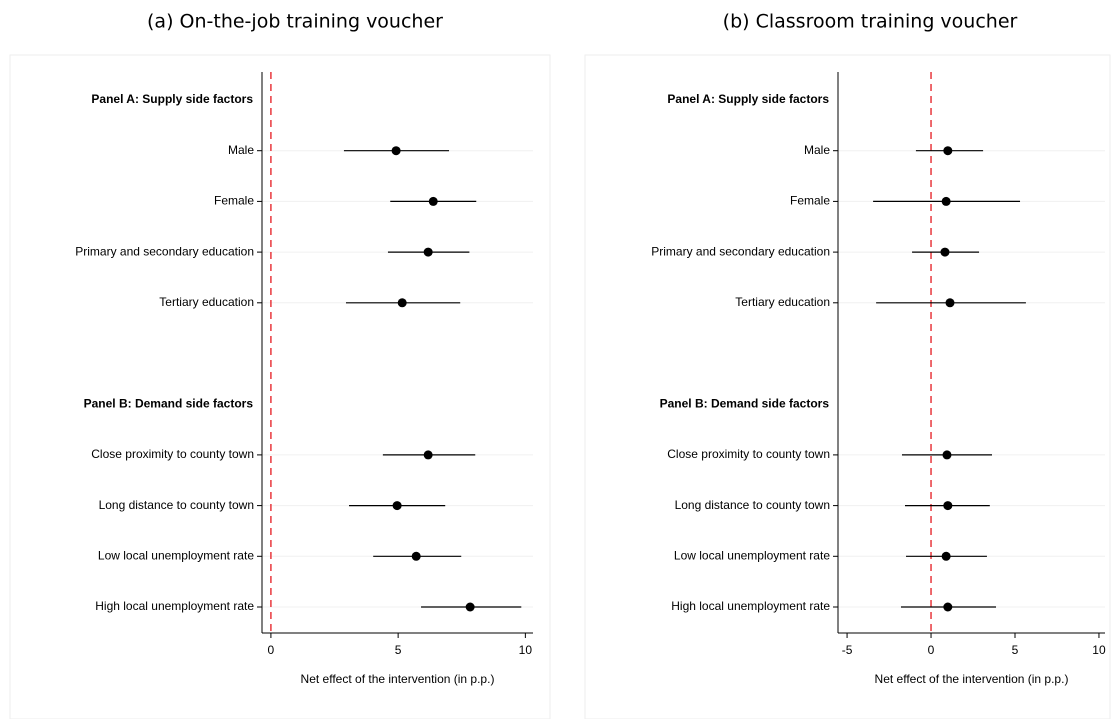 The height and width of the screenshot is (719, 1118). I want to click on chart-title: (a) On-the-job training voucher, so click(295, 22).